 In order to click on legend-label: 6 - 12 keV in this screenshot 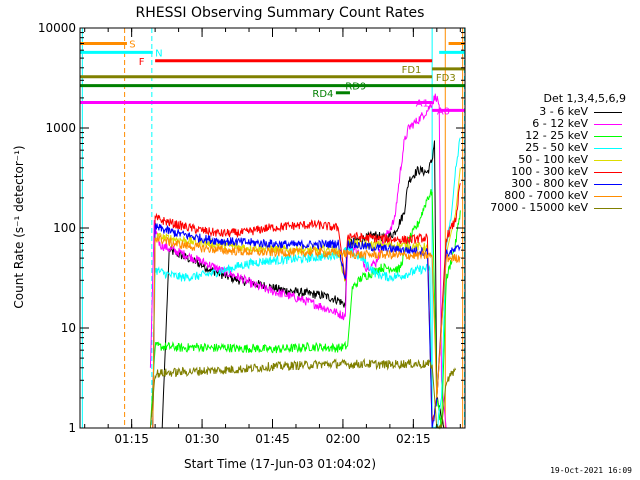, I will do `click(560, 123)`.